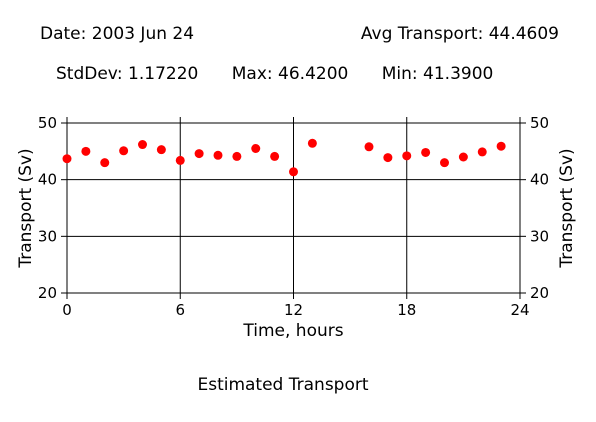  What do you see at coordinates (47, 236) in the screenshot?
I see `y-tick-label-left: 30` at bounding box center [47, 236].